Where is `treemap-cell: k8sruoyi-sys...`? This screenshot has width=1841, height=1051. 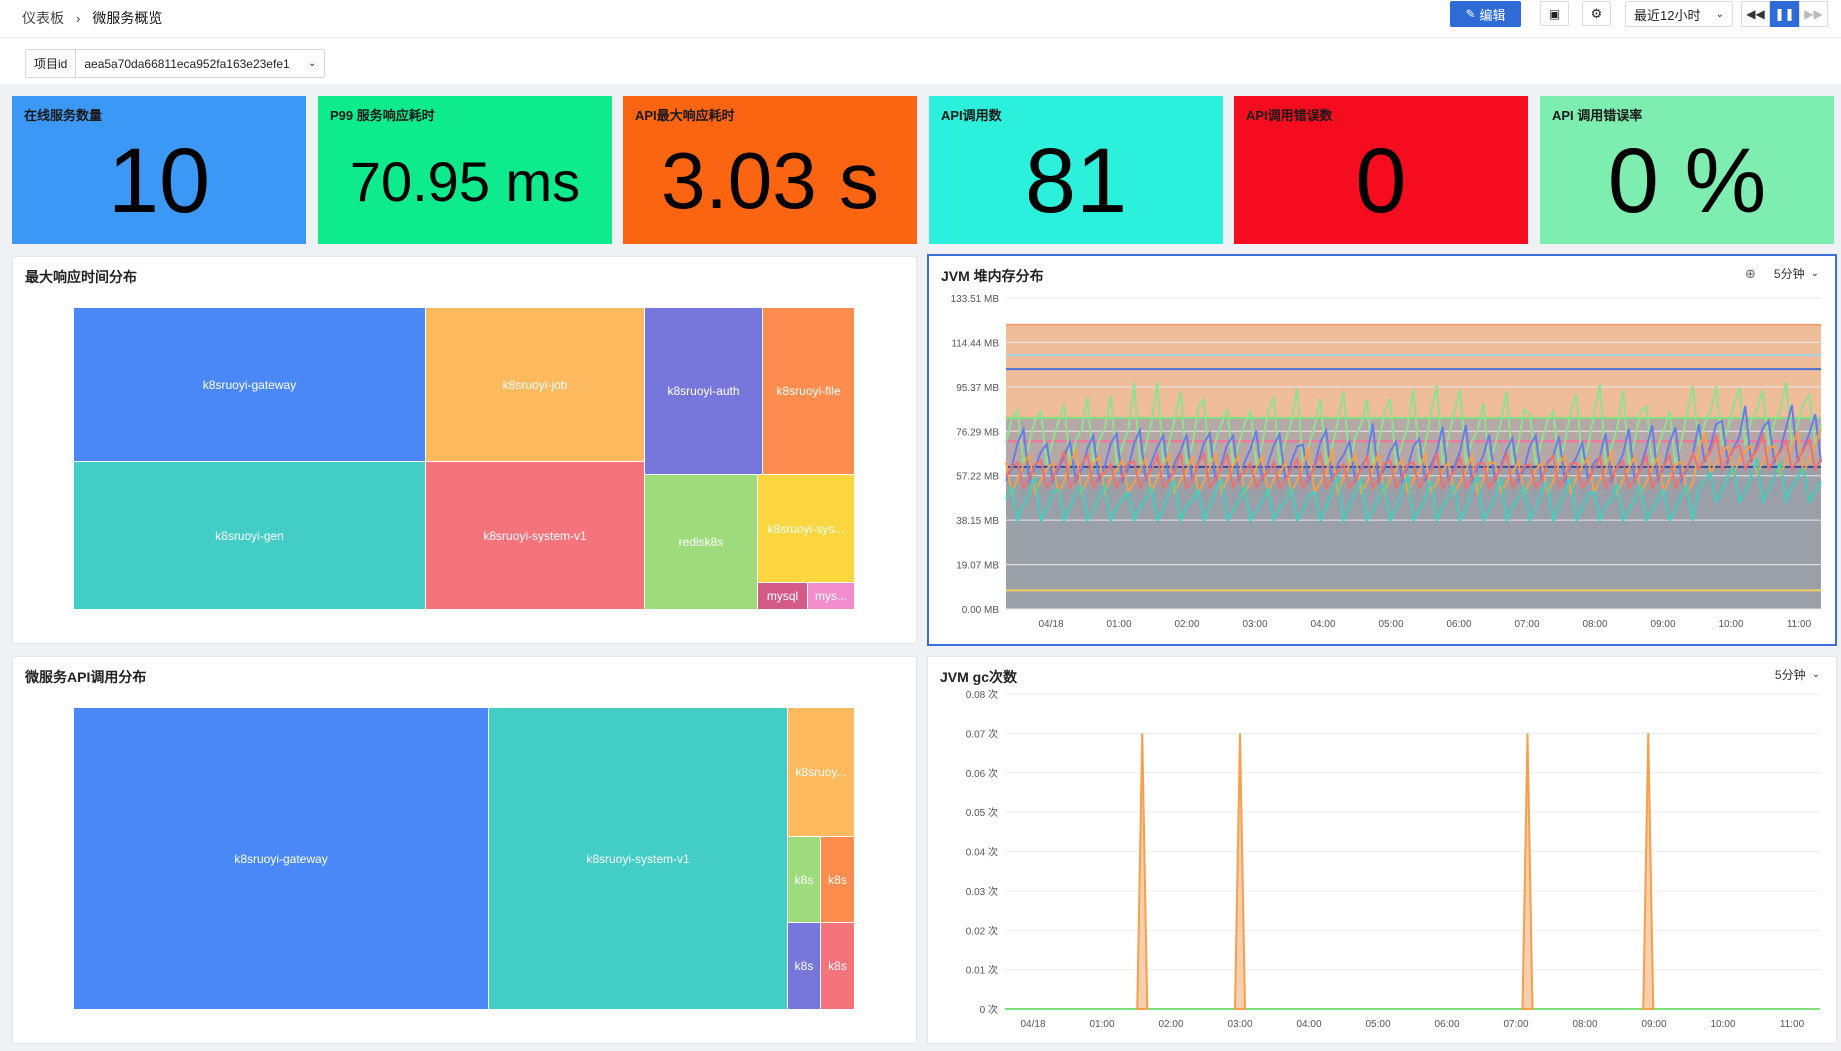 treemap-cell: k8sruoyi-sys... is located at coordinates (806, 529).